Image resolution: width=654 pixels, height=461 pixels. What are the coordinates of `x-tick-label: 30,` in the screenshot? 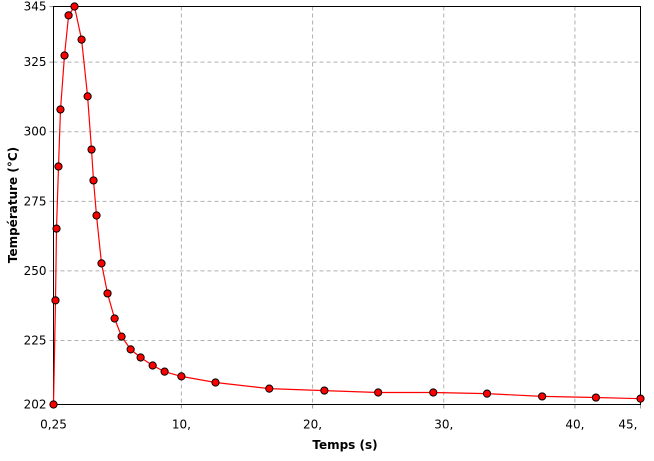 It's located at (443, 425).